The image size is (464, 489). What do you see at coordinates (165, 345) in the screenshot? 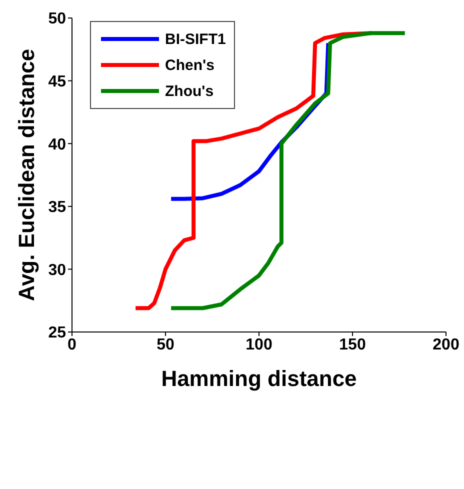
I see `x-tick-label: 50` at bounding box center [165, 345].